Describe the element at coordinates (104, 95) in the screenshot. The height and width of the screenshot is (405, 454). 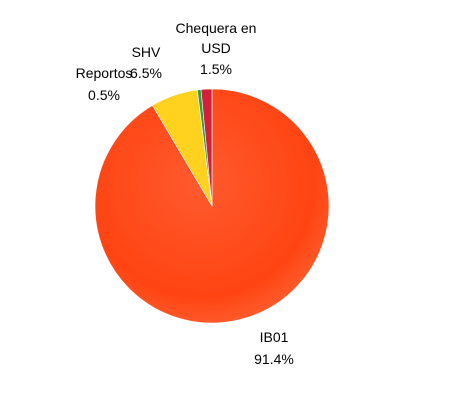
I see `label-reportos-value: 0.5%` at that location.